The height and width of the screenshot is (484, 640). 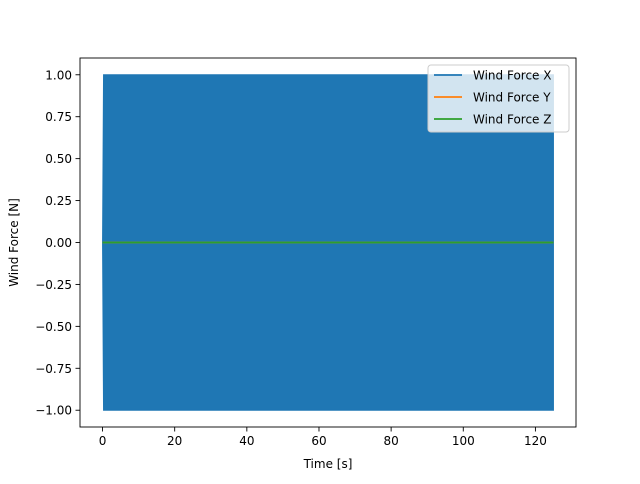 I want to click on legend-label: Wind Force X, so click(x=512, y=76).